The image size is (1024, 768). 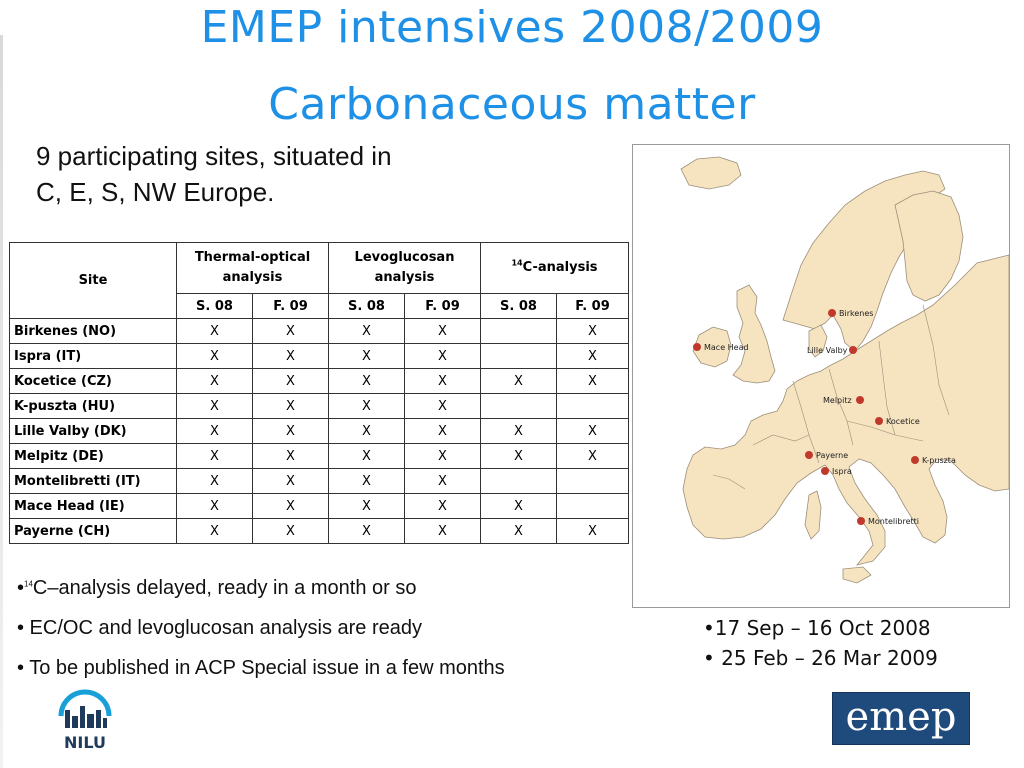 I want to click on site-name-cell: Payerne (CH), so click(x=93, y=531).